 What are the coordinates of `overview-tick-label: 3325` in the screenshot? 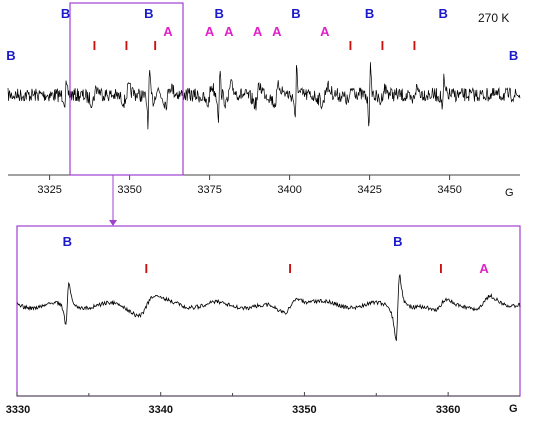 It's located at (49, 190).